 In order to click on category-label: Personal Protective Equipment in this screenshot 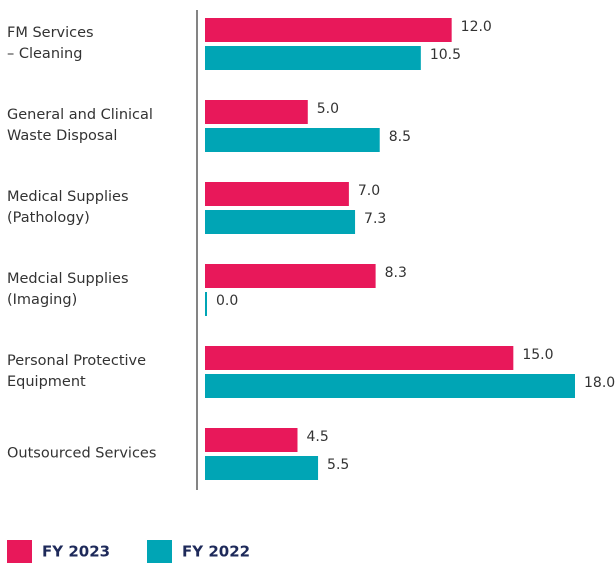, I will do `click(77, 371)`.